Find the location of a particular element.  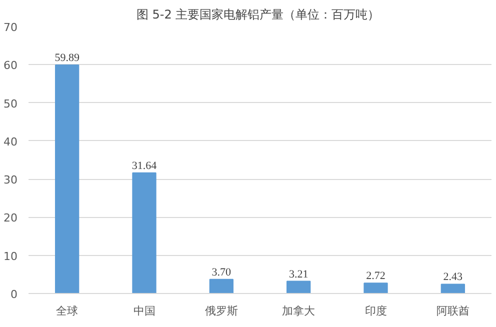

y-tick-label: 0 is located at coordinates (14, 294).